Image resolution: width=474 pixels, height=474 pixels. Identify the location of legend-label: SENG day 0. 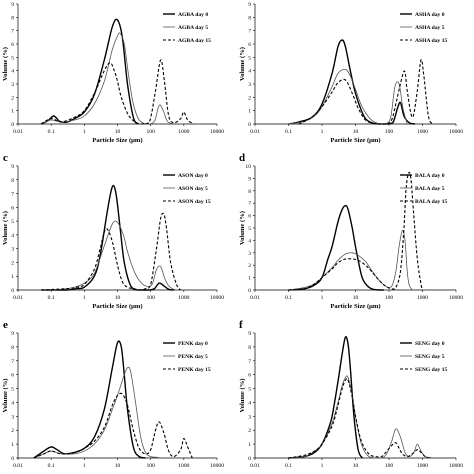
(430, 344).